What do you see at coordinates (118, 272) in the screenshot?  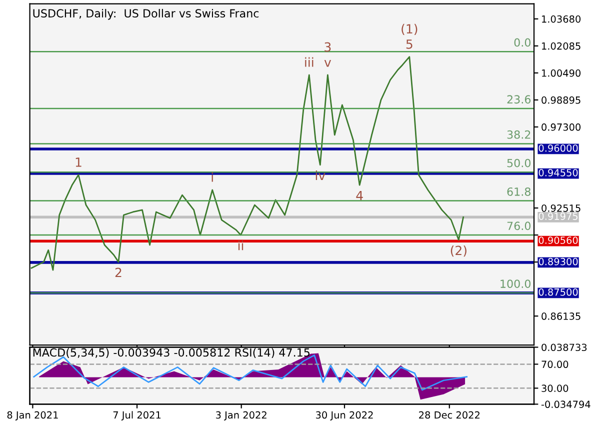 I see `annotation: 2` at bounding box center [118, 272].